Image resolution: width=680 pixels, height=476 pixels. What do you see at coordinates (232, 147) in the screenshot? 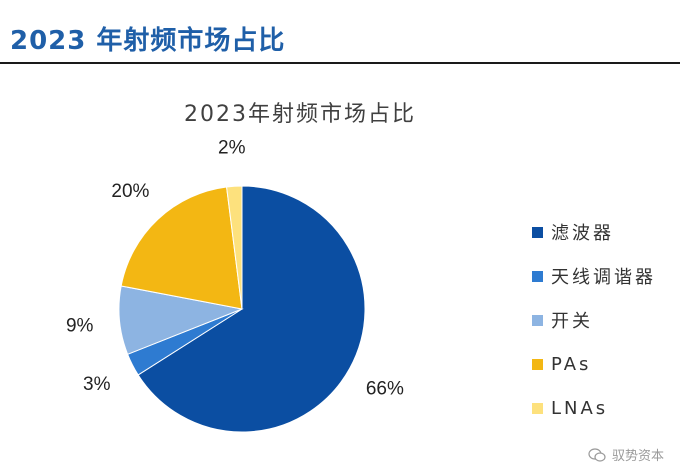
I see `data-label-4: 2%` at bounding box center [232, 147].